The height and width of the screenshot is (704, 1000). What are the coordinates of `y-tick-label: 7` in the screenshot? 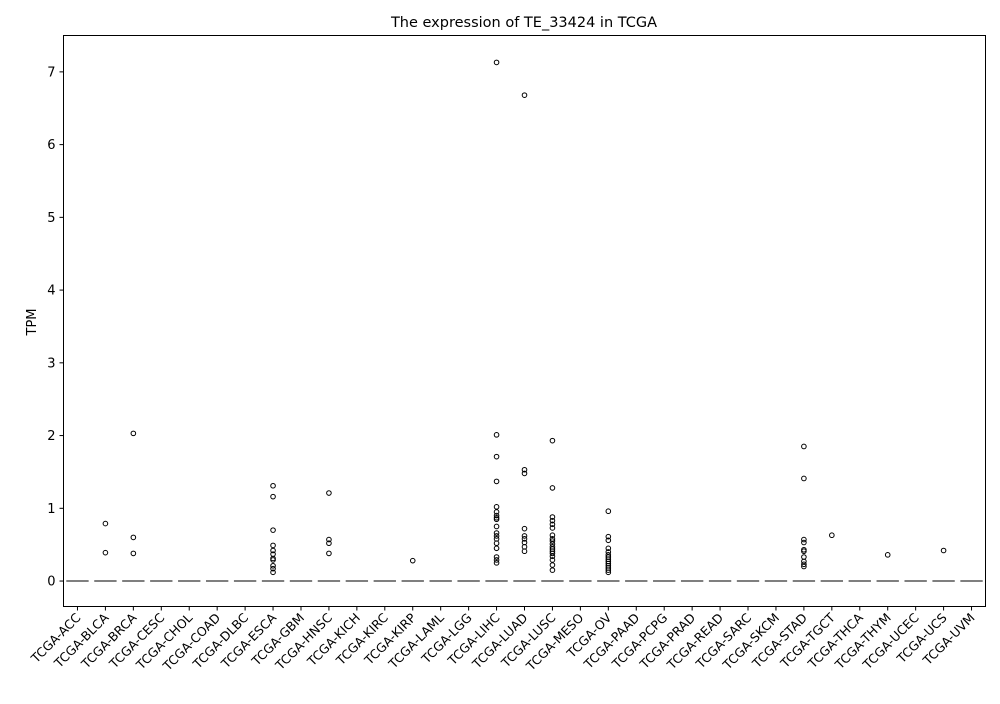 It's located at (51, 72).